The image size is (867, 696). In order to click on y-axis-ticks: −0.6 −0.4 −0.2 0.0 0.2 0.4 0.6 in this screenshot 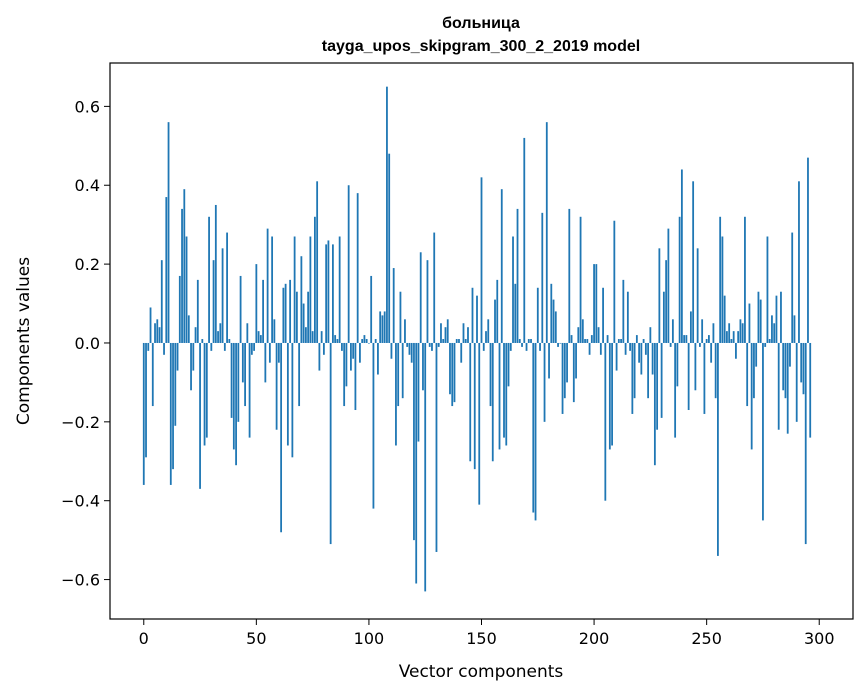, I will do `click(85, 343)`.